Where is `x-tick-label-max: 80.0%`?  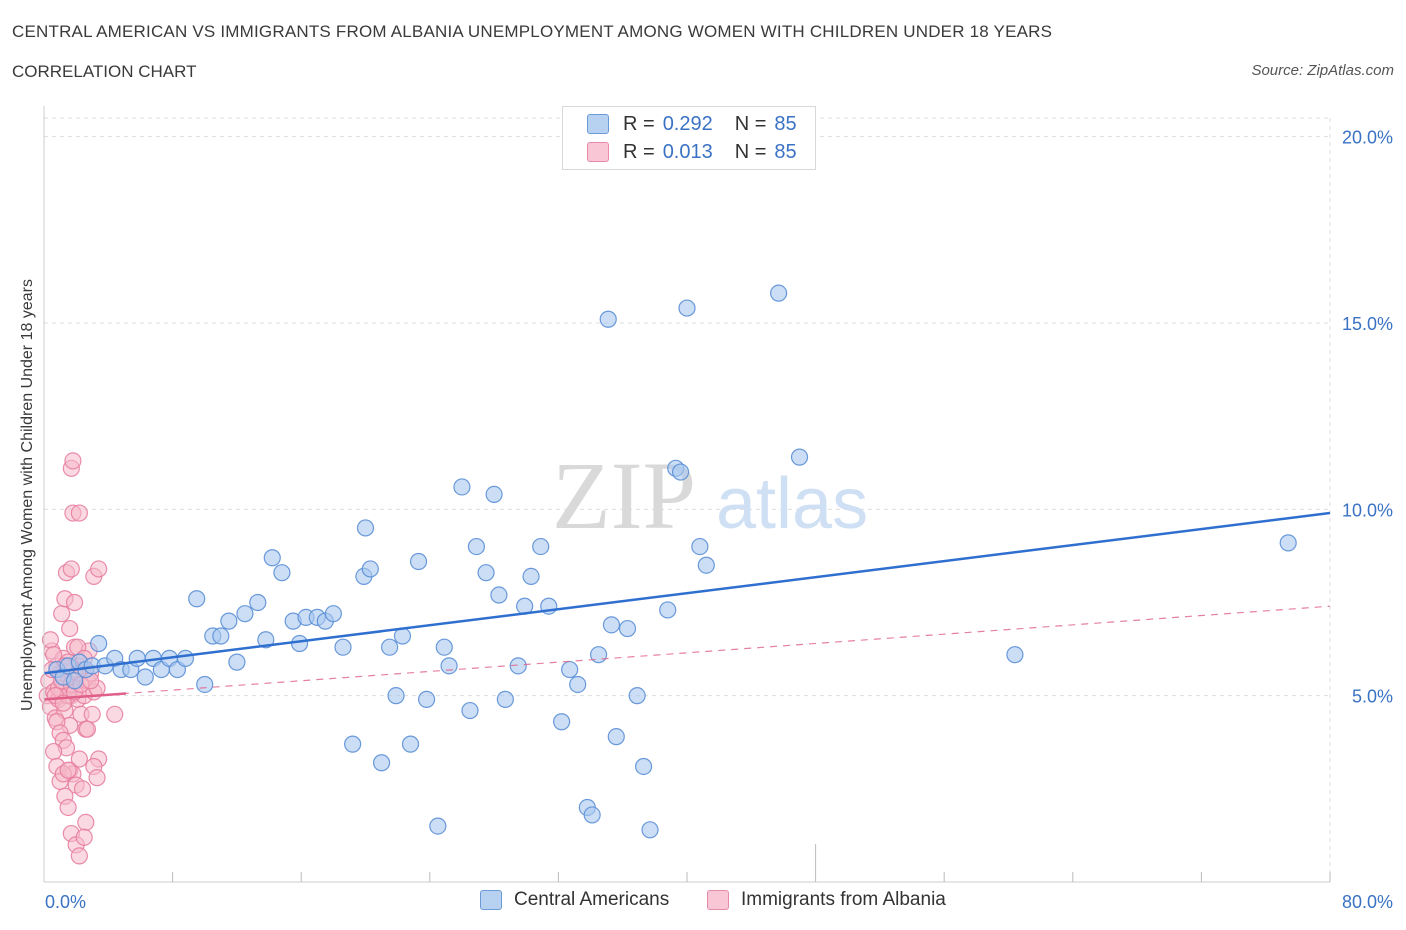 x-tick-label-max: 80.0% is located at coordinates (1367, 902).